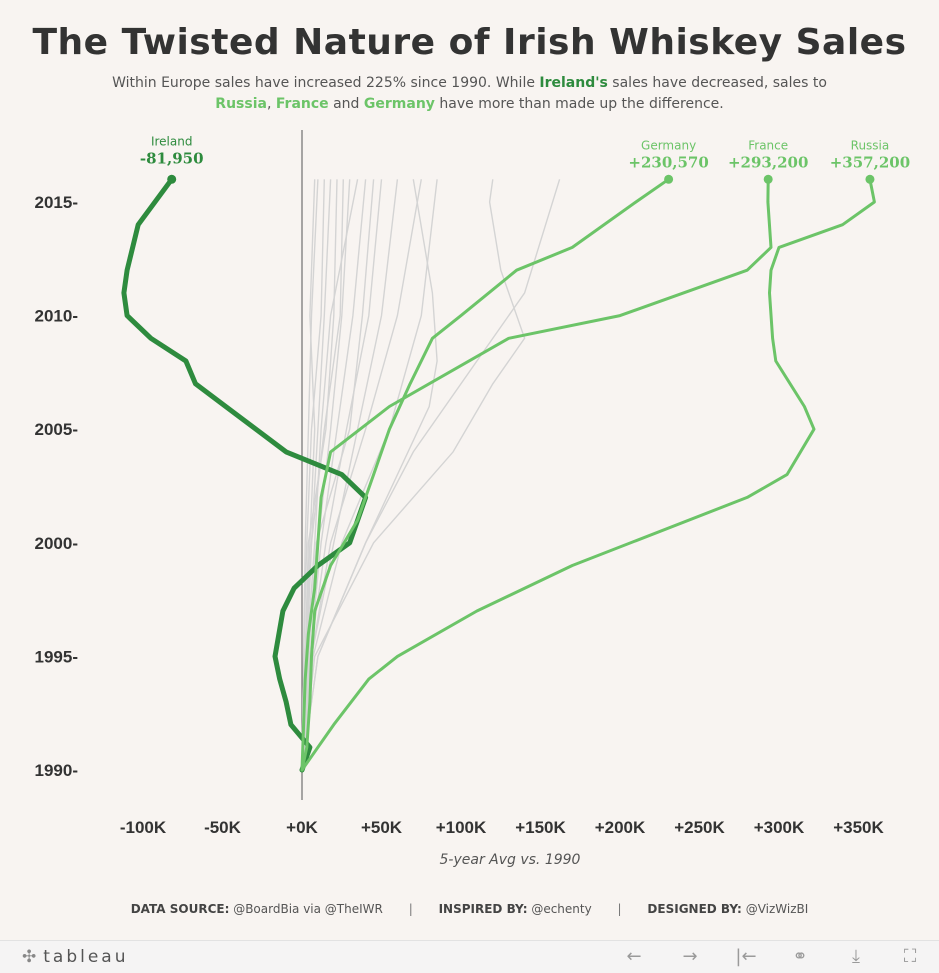 The image size is (939, 973). I want to click on x-tick-label: +50K, so click(382, 827).